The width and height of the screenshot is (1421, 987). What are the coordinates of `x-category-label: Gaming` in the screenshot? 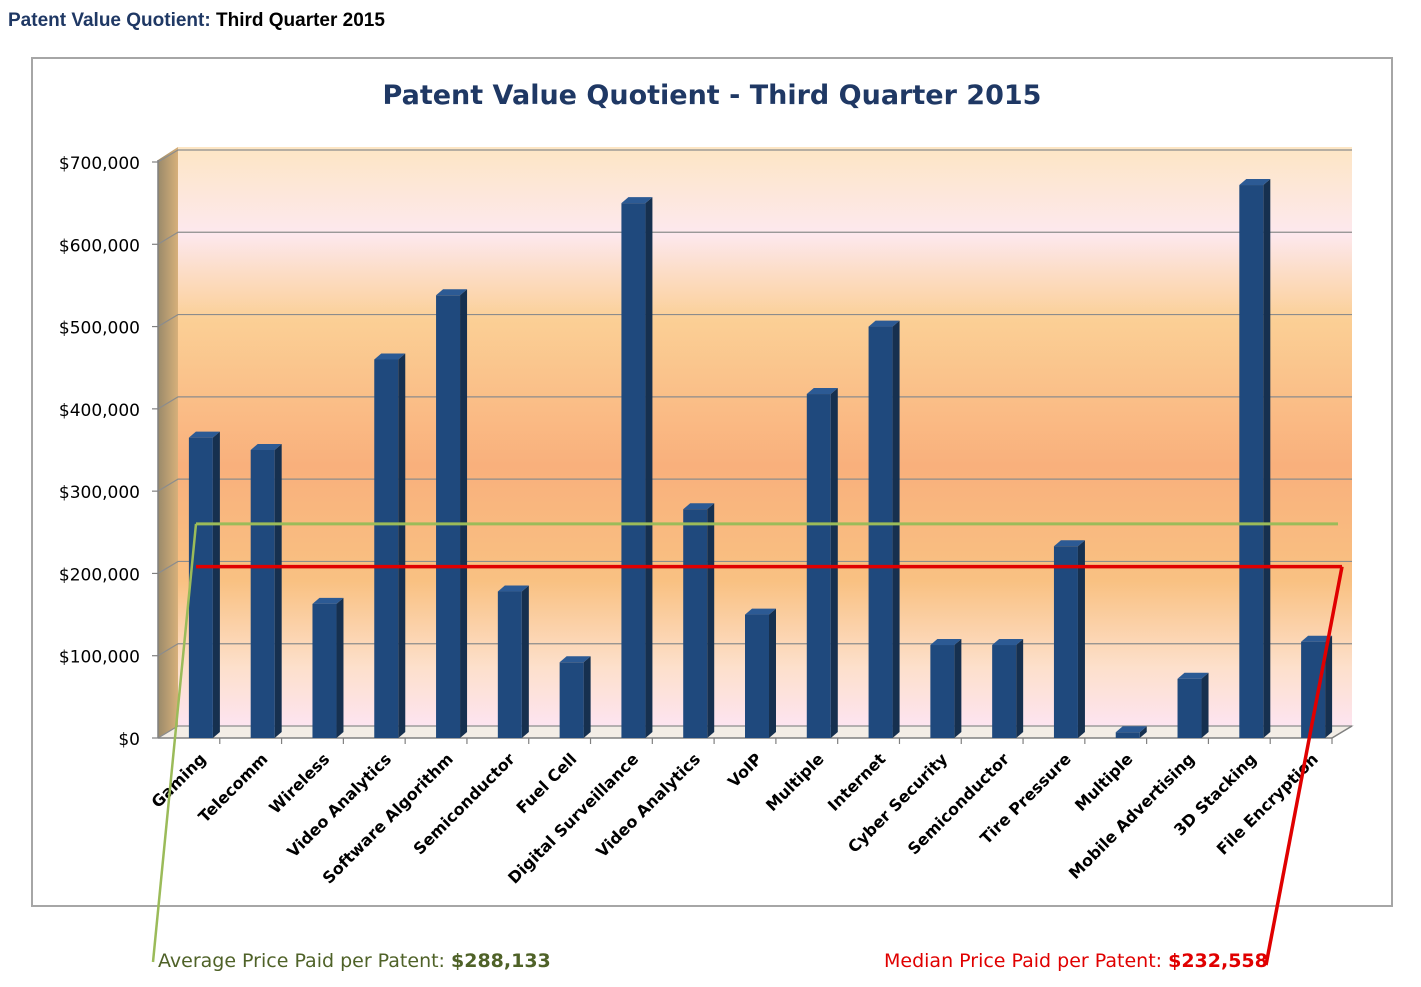 It's located at (179, 780).